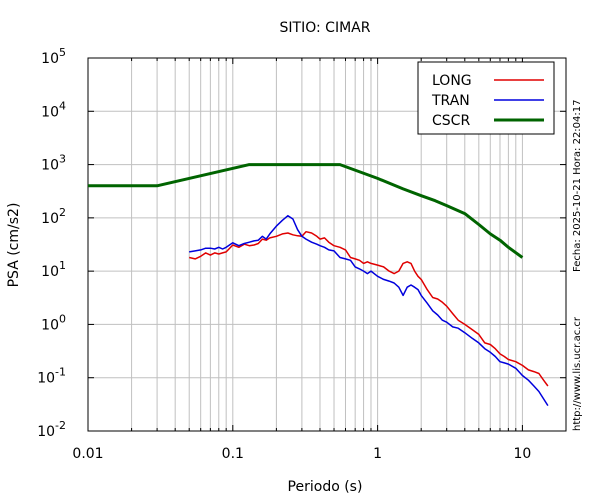  What do you see at coordinates (325, 28) in the screenshot?
I see `chart-title: SITIO: CIMAR` at bounding box center [325, 28].